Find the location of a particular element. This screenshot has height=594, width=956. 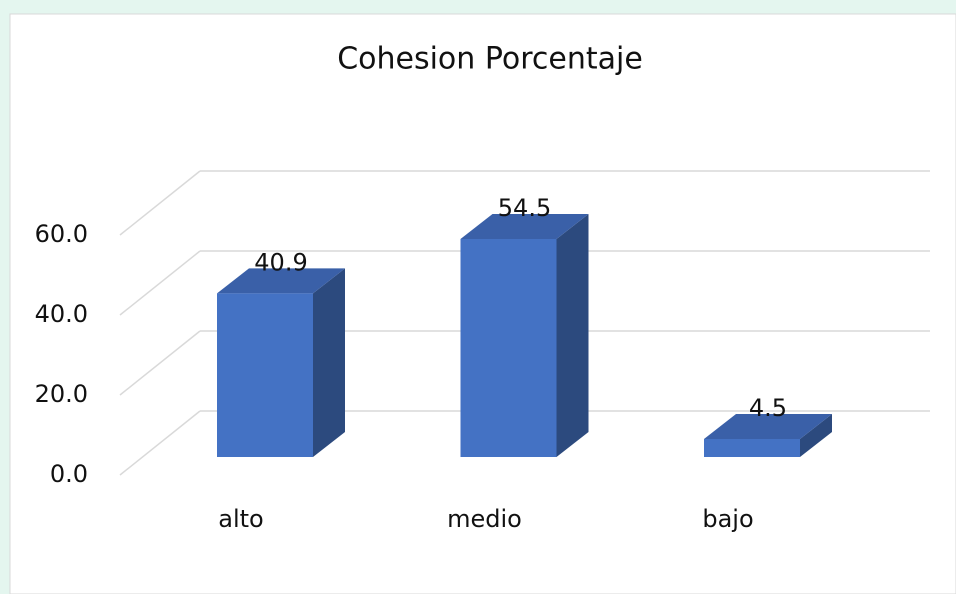

data-label: 40.9 is located at coordinates (280, 262).